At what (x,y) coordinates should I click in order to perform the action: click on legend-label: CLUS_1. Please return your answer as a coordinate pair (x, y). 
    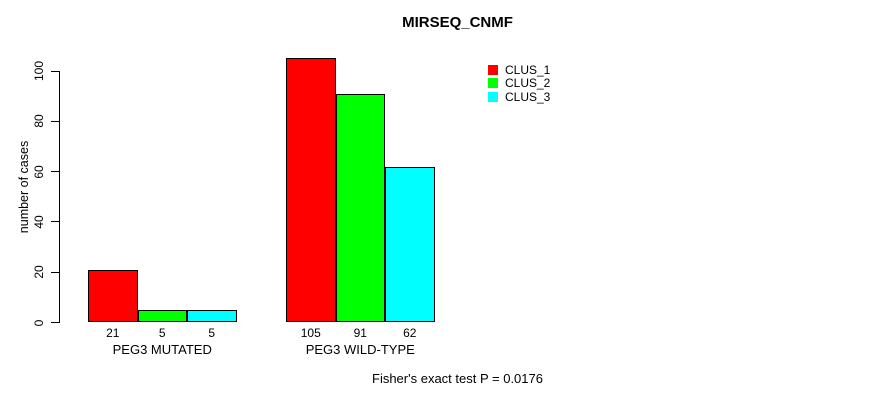
    Looking at the image, I should click on (528, 70).